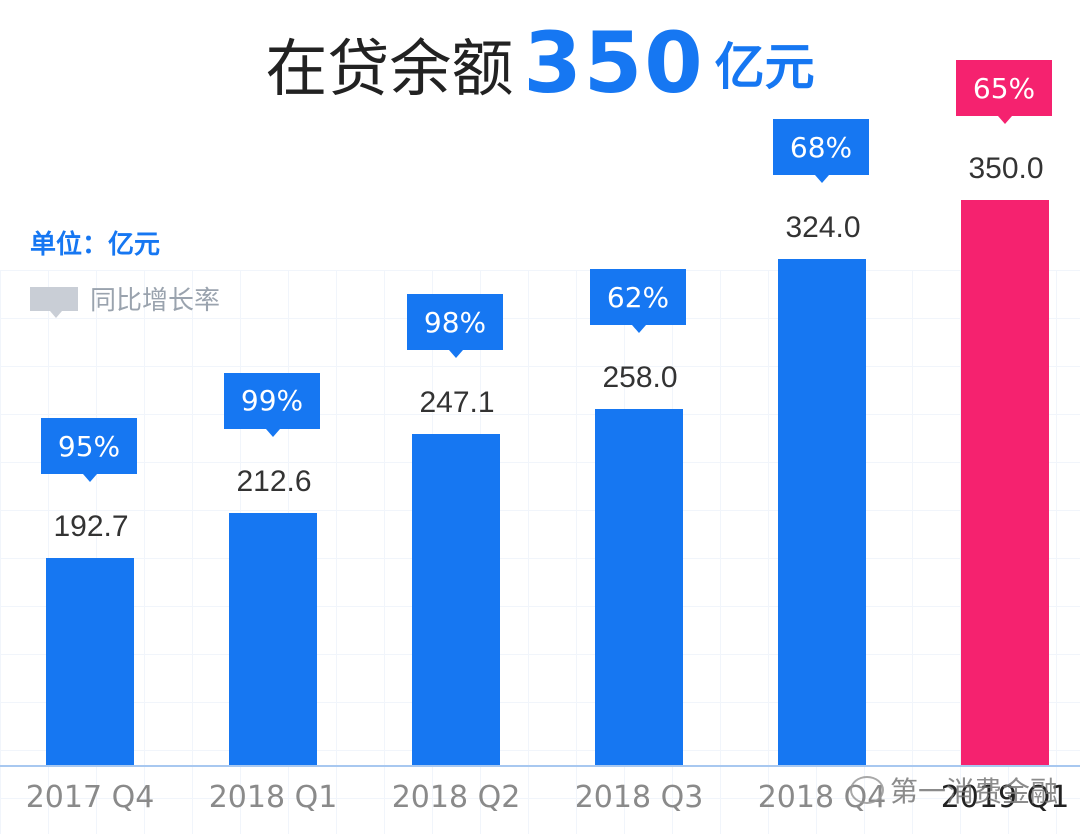  I want to click on growth-rate-badge: 99%, so click(272, 404).